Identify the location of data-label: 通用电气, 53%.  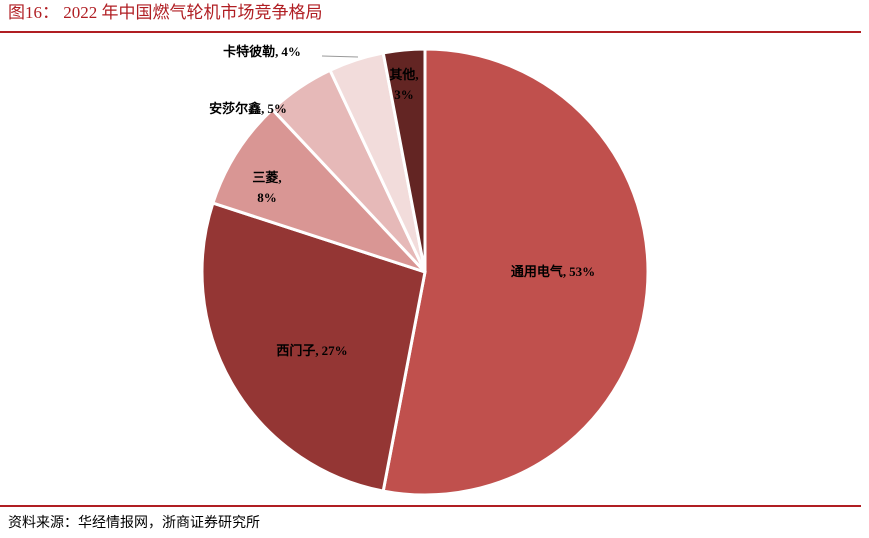
(553, 271).